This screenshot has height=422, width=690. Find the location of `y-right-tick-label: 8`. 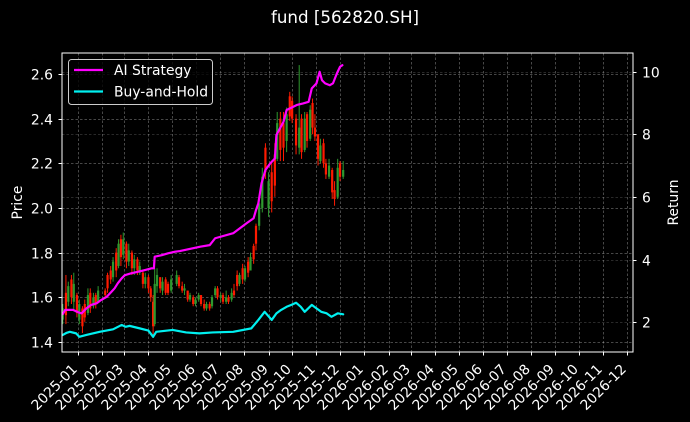

y-right-tick-label: 8 is located at coordinates (646, 136).